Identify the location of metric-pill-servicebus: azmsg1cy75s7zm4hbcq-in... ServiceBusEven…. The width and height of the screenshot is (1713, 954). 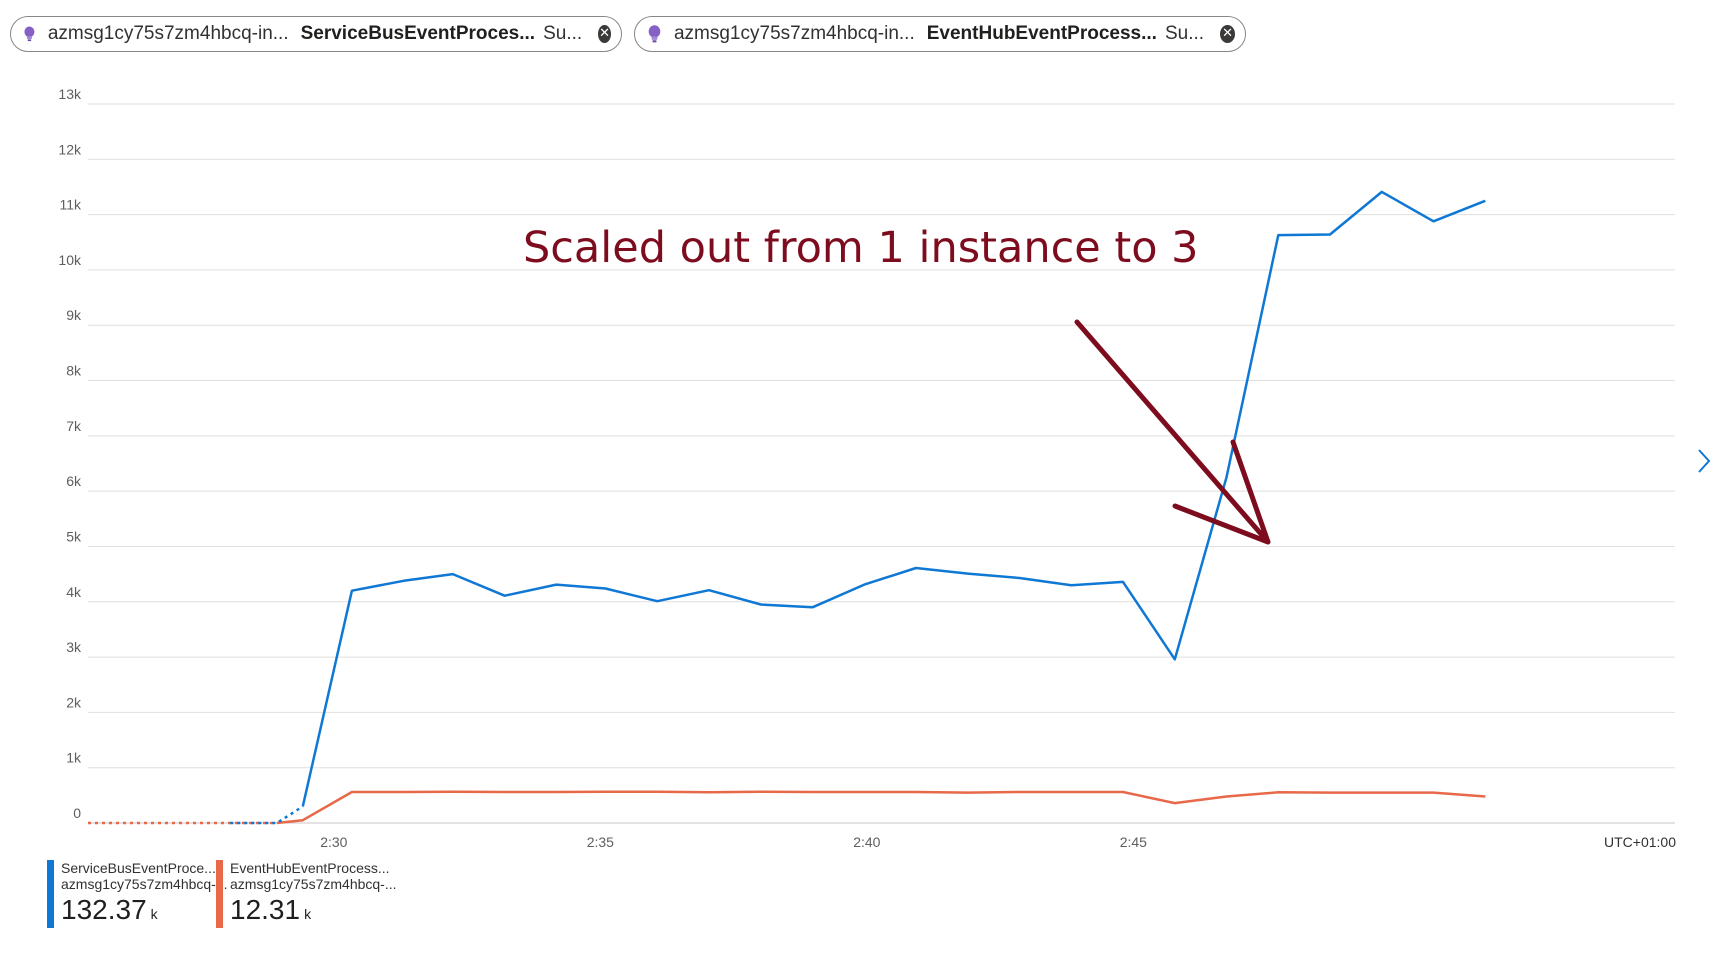
(316, 34).